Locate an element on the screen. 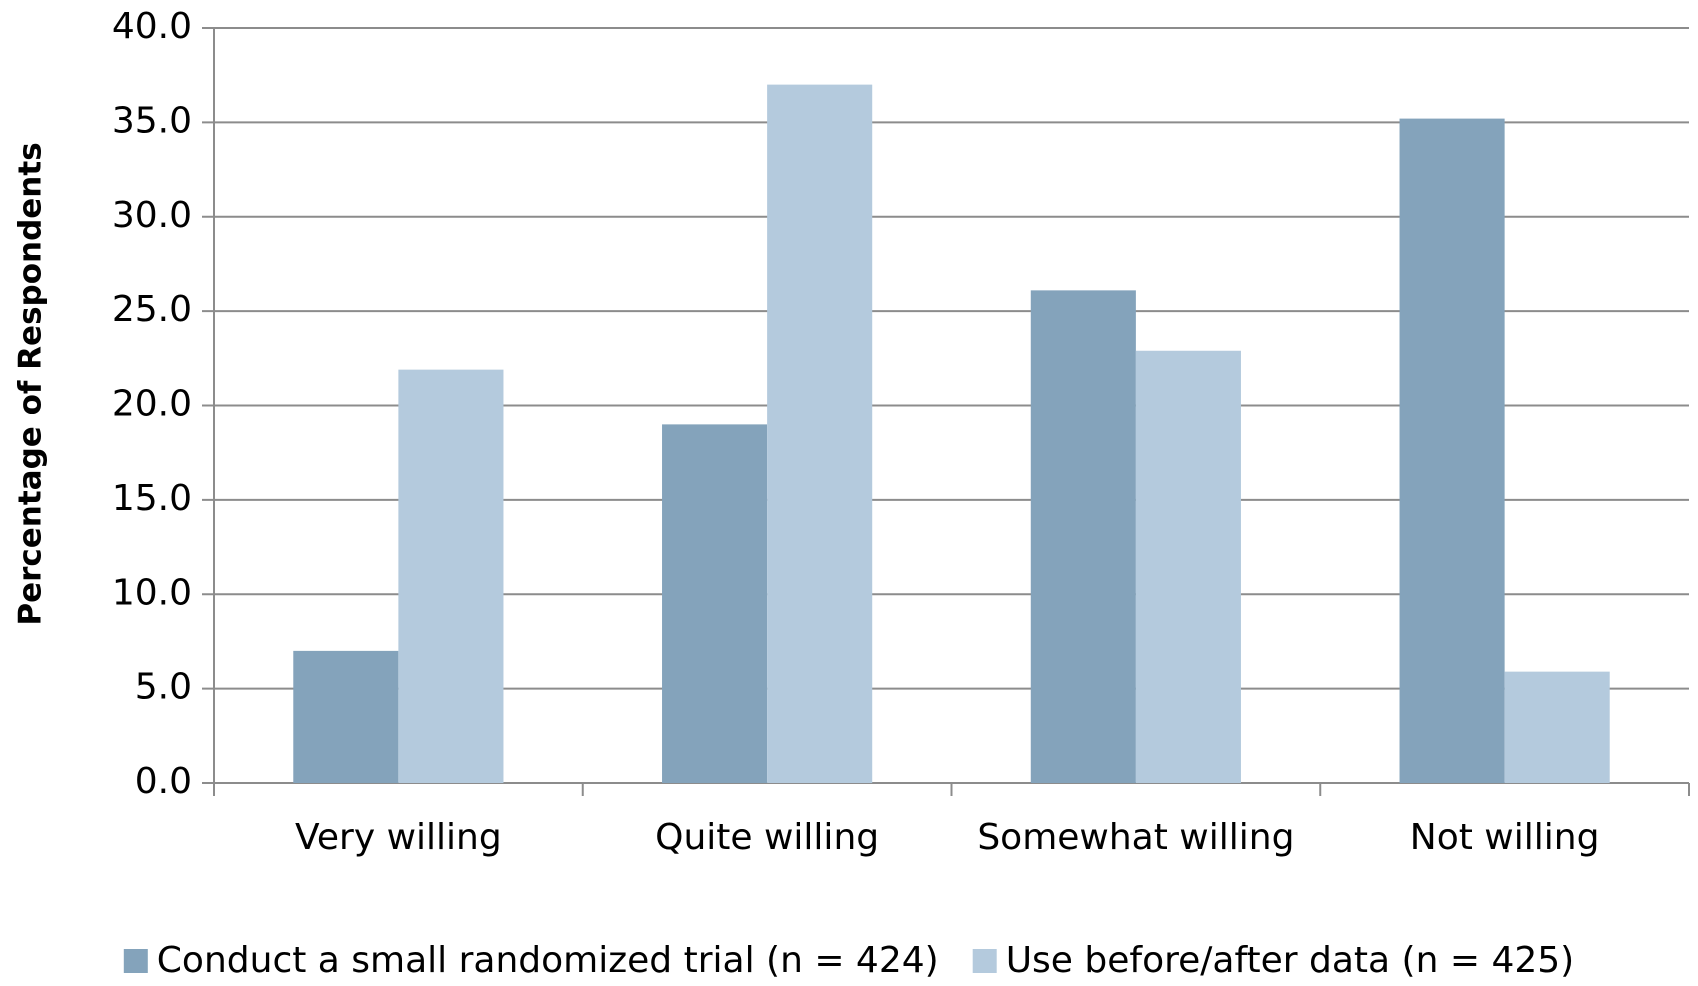  y-axis-title: Percentage of Respondents is located at coordinates (31, 383).